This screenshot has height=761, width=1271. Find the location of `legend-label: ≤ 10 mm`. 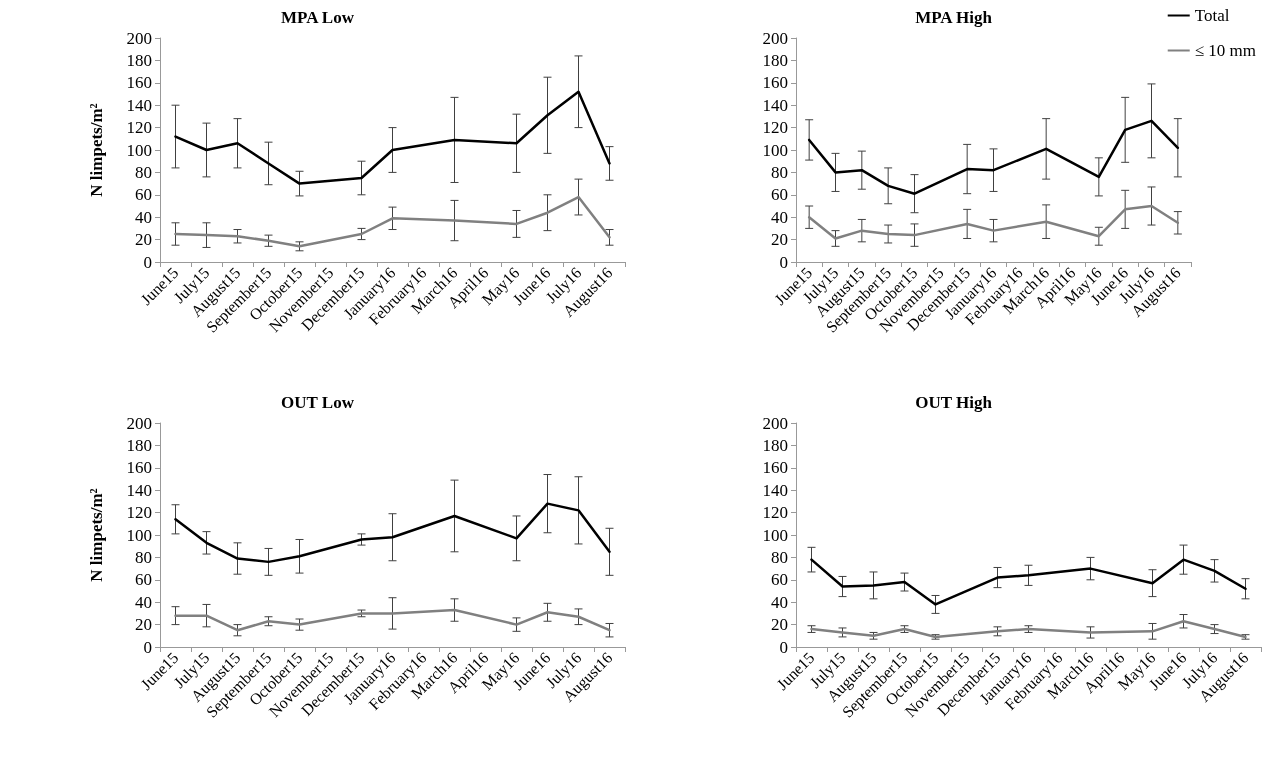

legend-label: ≤ 10 mm is located at coordinates (1225, 50).